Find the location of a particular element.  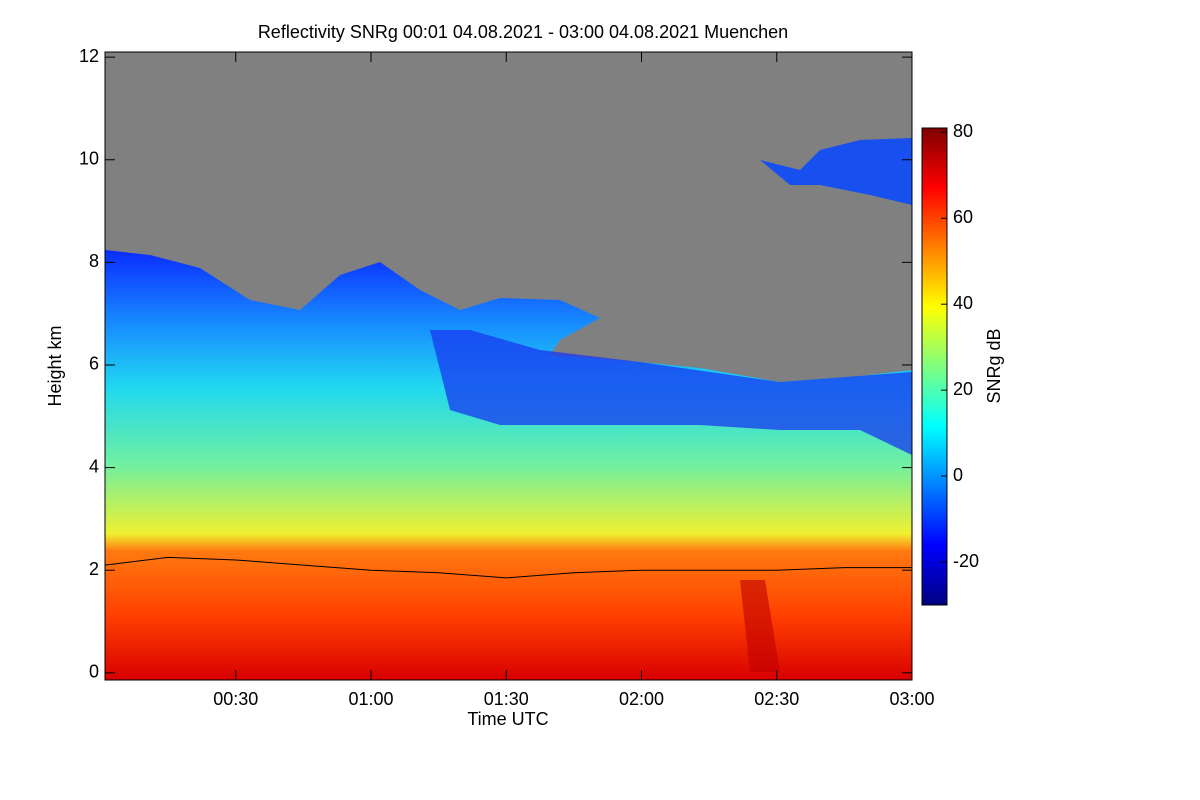

y-tick-label: 6 is located at coordinates (94, 364).